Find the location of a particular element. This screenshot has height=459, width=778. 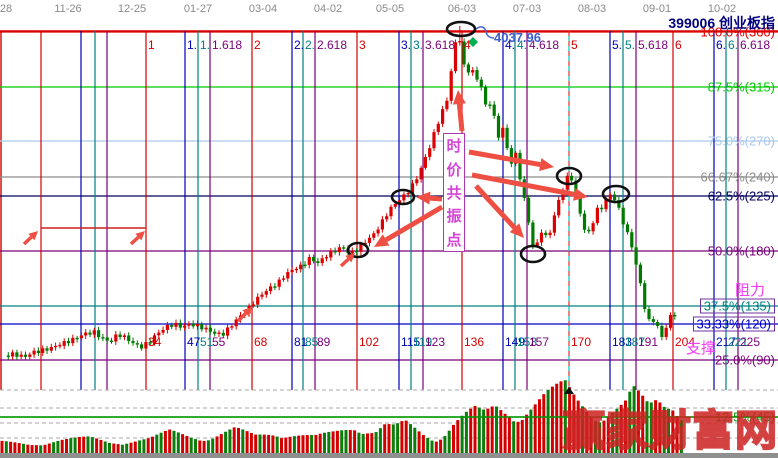

cycle-ratio-label: 3. is located at coordinates (418, 45).